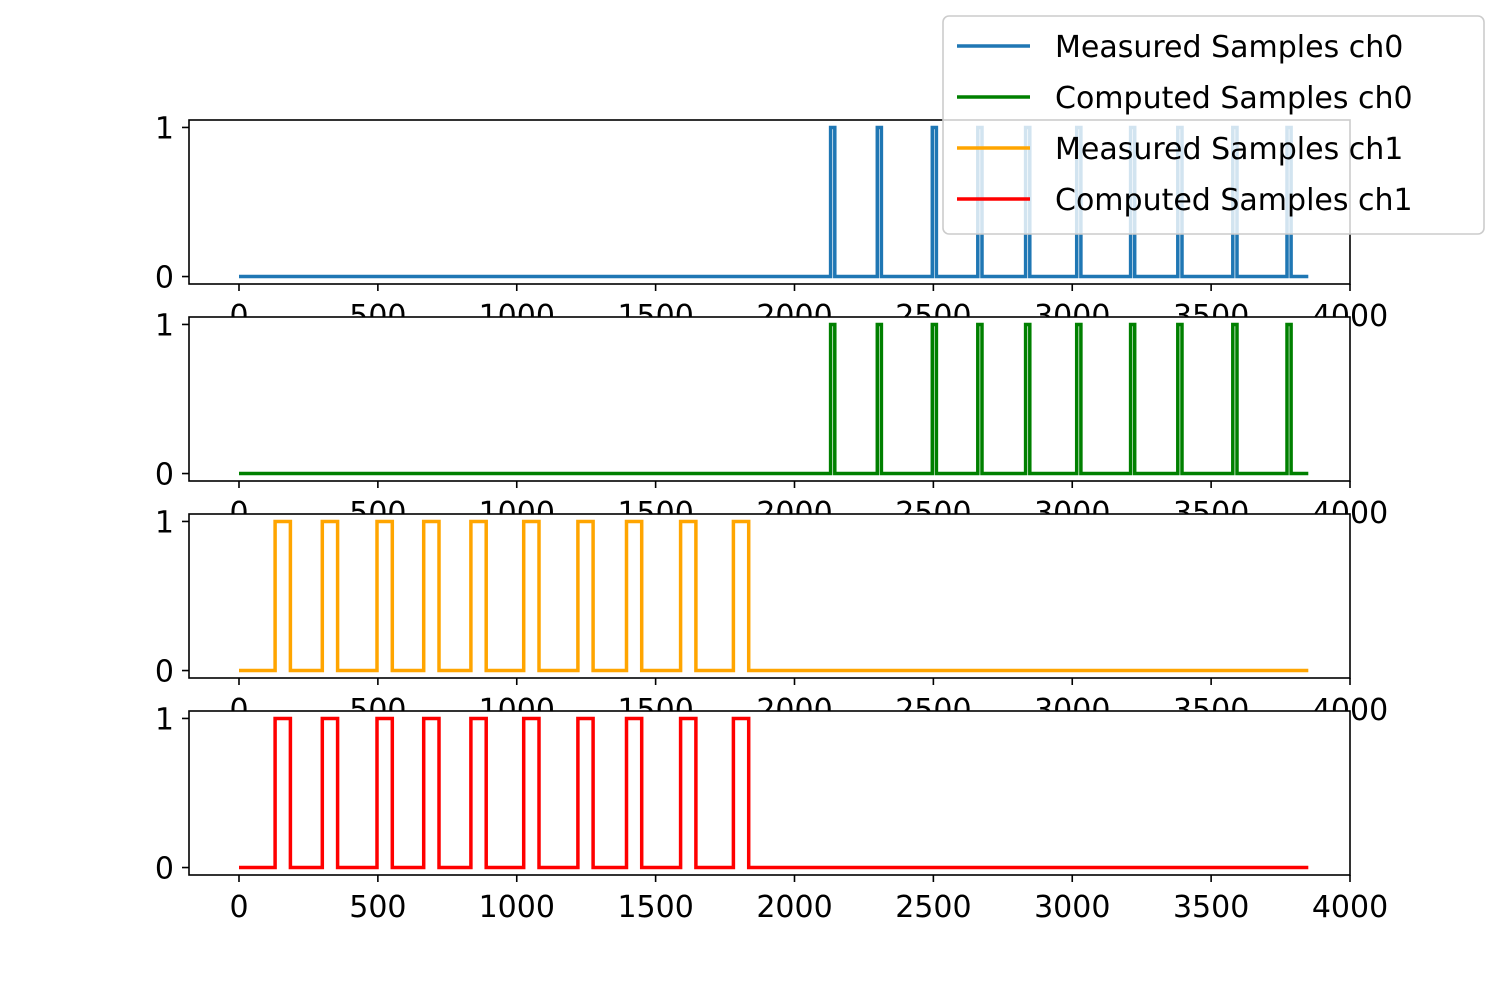 The height and width of the screenshot is (1000, 1500). Describe the element at coordinates (1229, 47) in the screenshot. I see `legend-label: Measured Samples ch0` at that location.